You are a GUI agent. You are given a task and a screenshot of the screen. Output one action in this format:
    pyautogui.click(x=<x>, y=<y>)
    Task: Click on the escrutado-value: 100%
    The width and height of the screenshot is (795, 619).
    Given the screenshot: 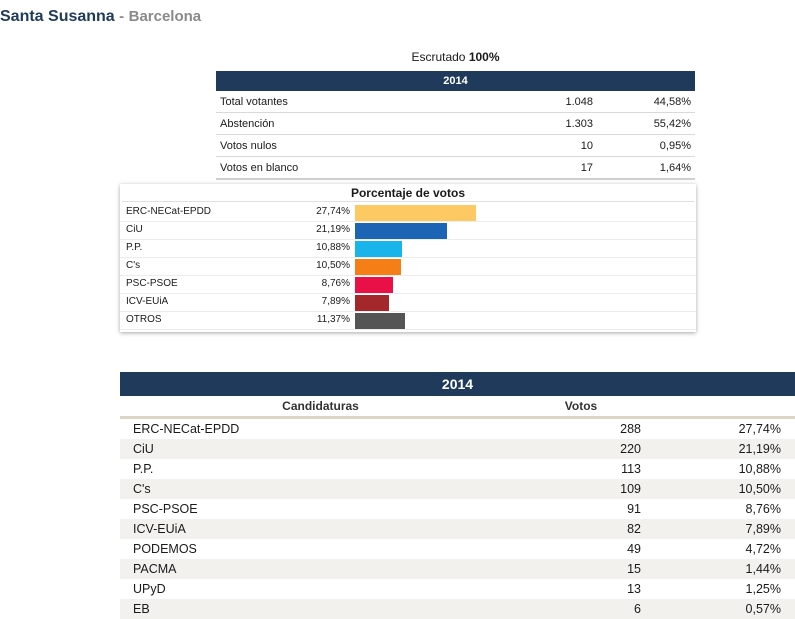 What is the action you would take?
    pyautogui.click(x=484, y=57)
    